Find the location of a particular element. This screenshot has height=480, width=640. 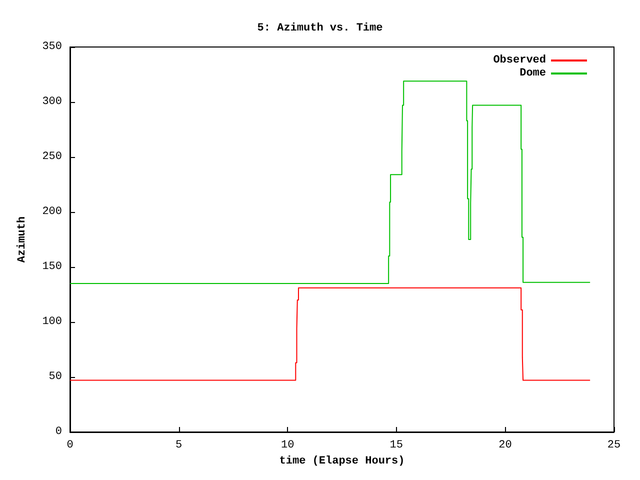

y-tick-label: 300 is located at coordinates (52, 102).